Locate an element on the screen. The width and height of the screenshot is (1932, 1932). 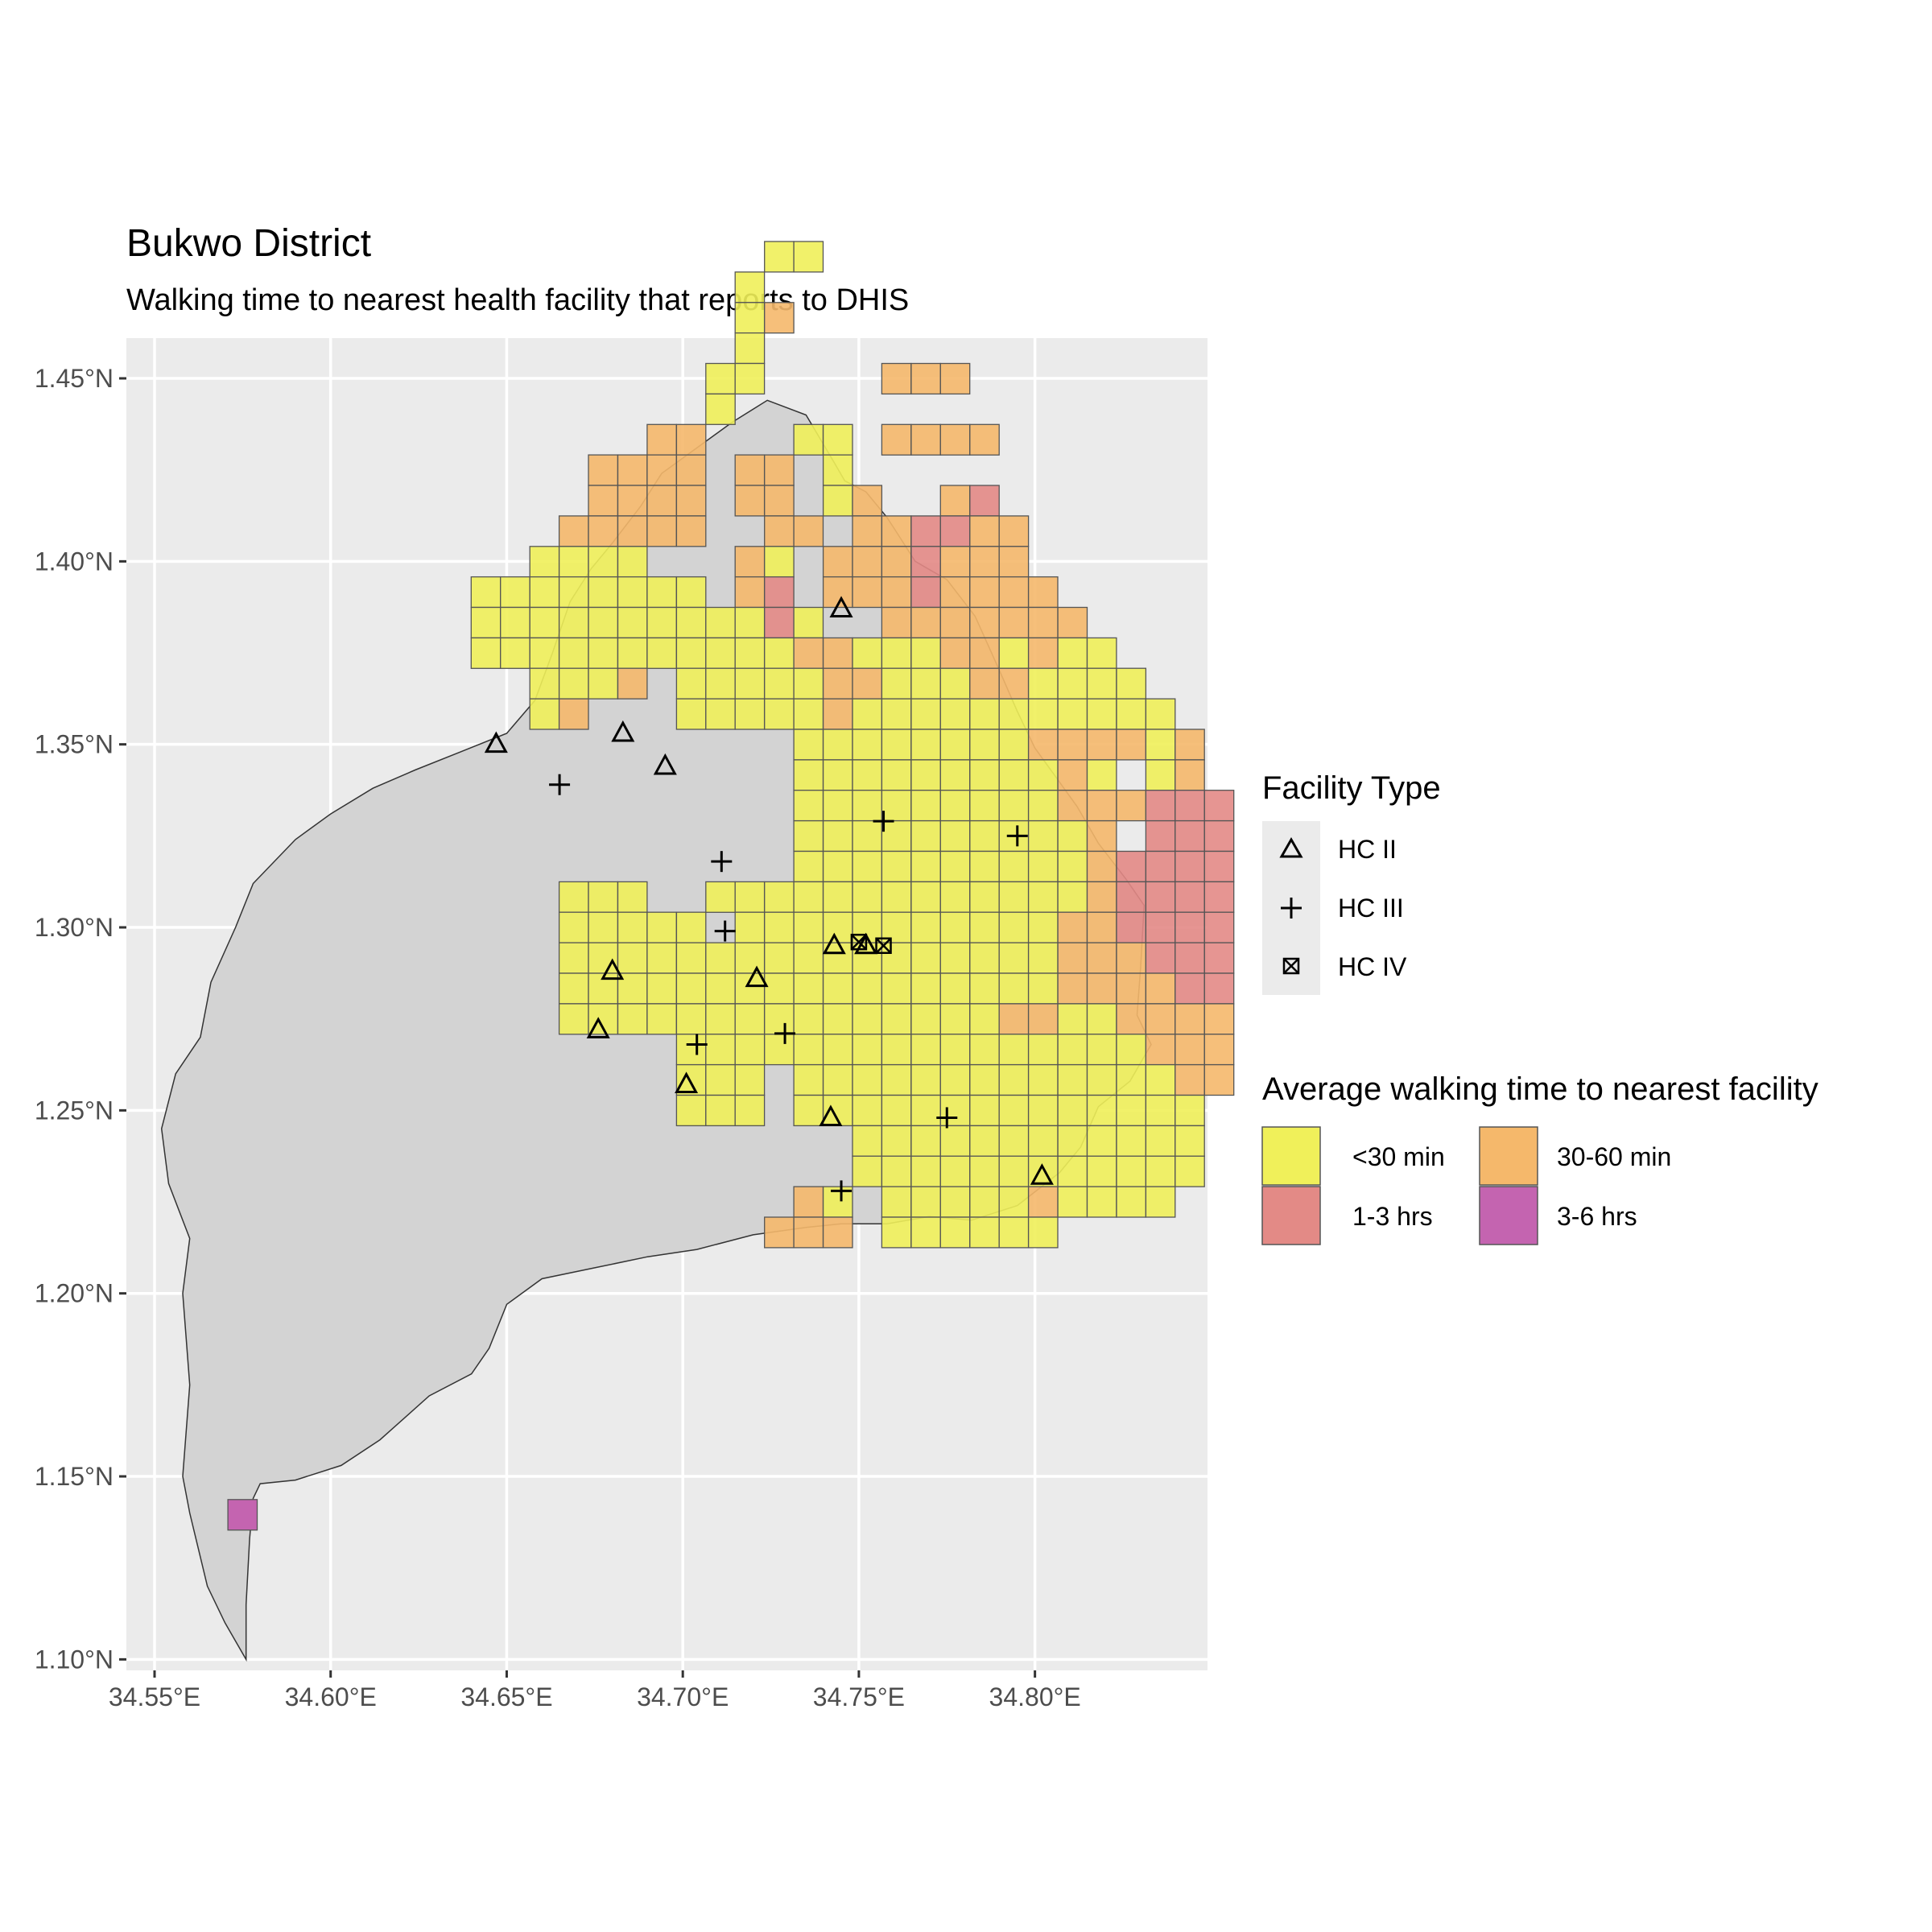
legend-label-hc4: HC IV is located at coordinates (1372, 966).